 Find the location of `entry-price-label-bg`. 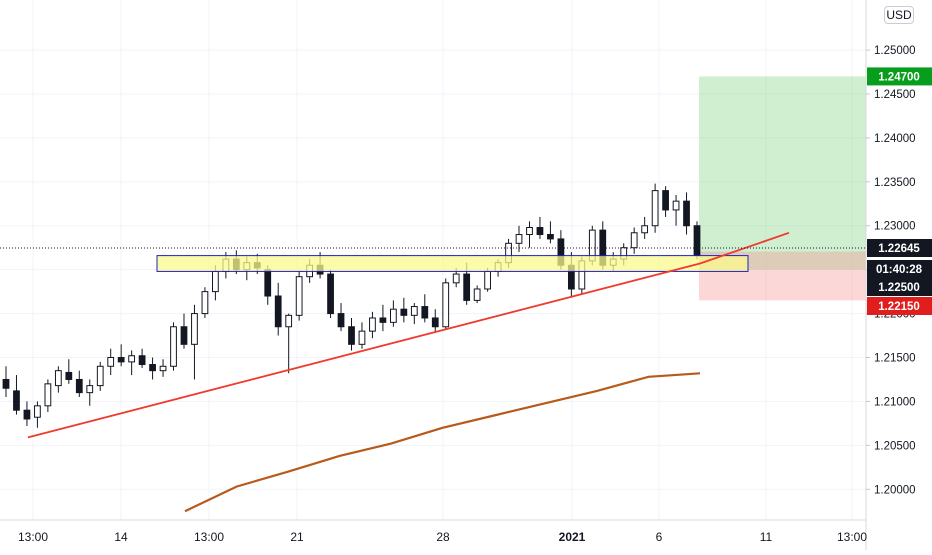

entry-price-label-bg is located at coordinates (899, 287).